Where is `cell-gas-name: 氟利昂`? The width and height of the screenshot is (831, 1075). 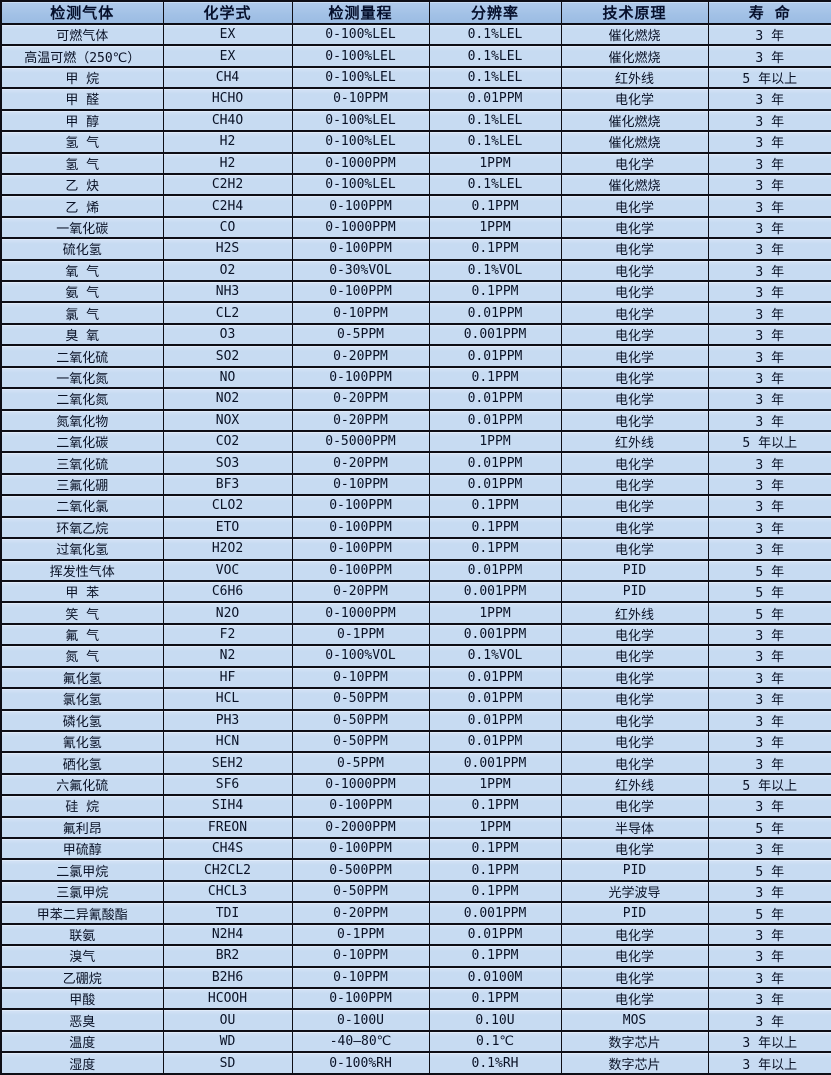
cell-gas-name: 氟利昂 is located at coordinates (82, 827).